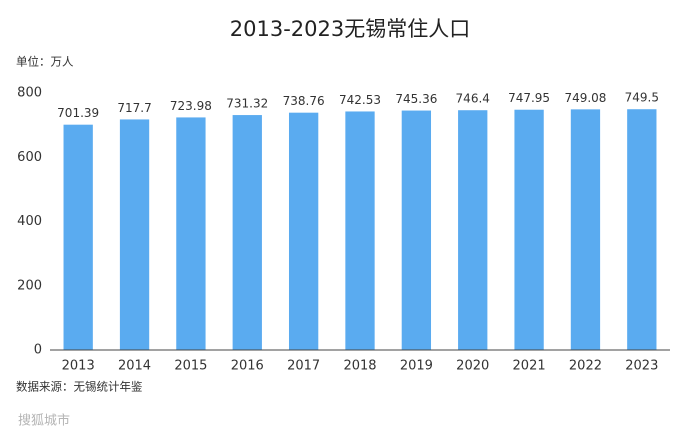 Image resolution: width=700 pixels, height=447 pixels. Describe the element at coordinates (134, 366) in the screenshot. I see `x-tick-label: 2014` at that location.